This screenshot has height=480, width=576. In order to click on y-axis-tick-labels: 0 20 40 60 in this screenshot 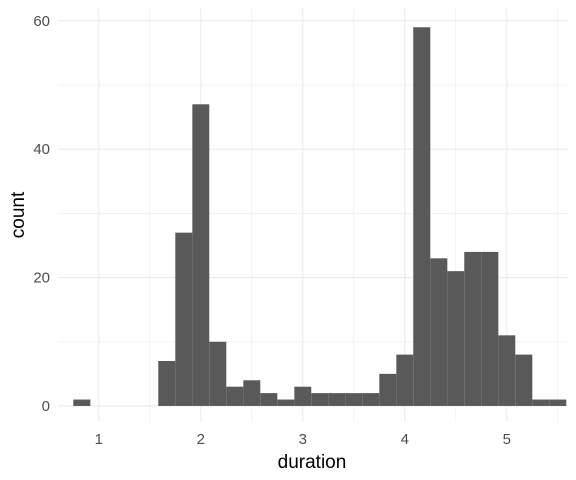, I will do `click(41, 214)`.